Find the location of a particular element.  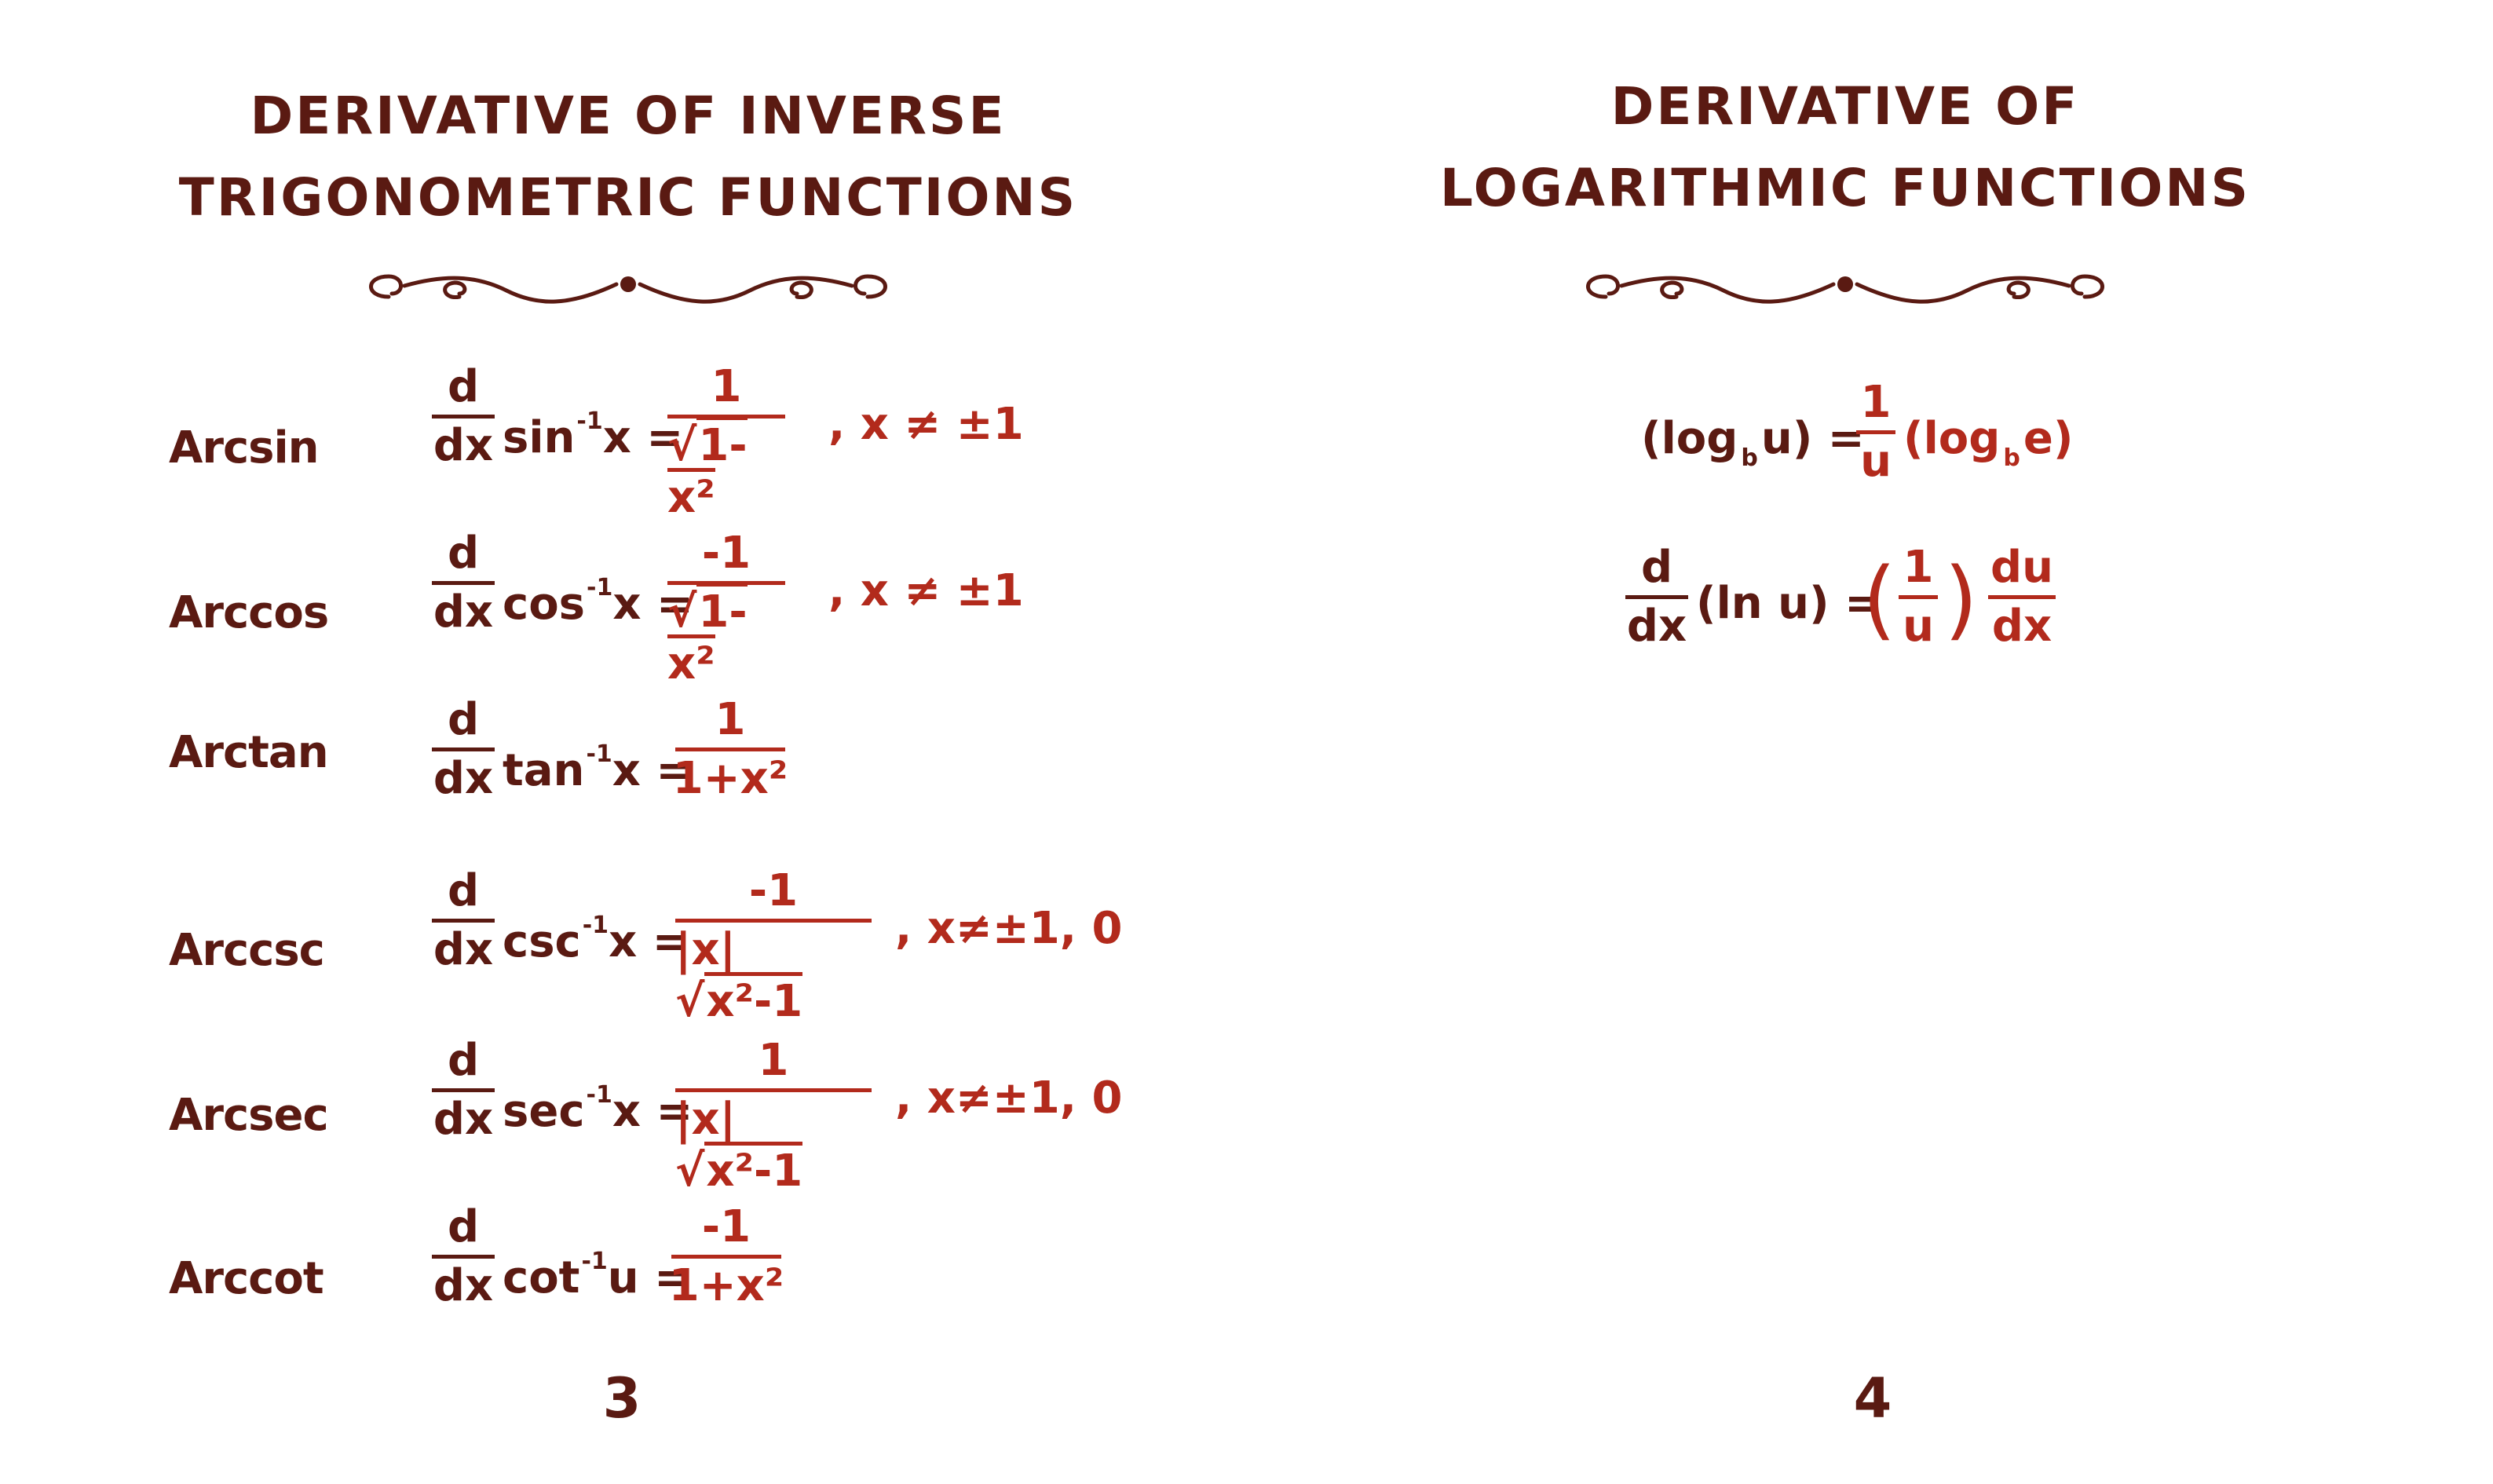

log-rhs: (log be) is located at coordinates (1988, 449).